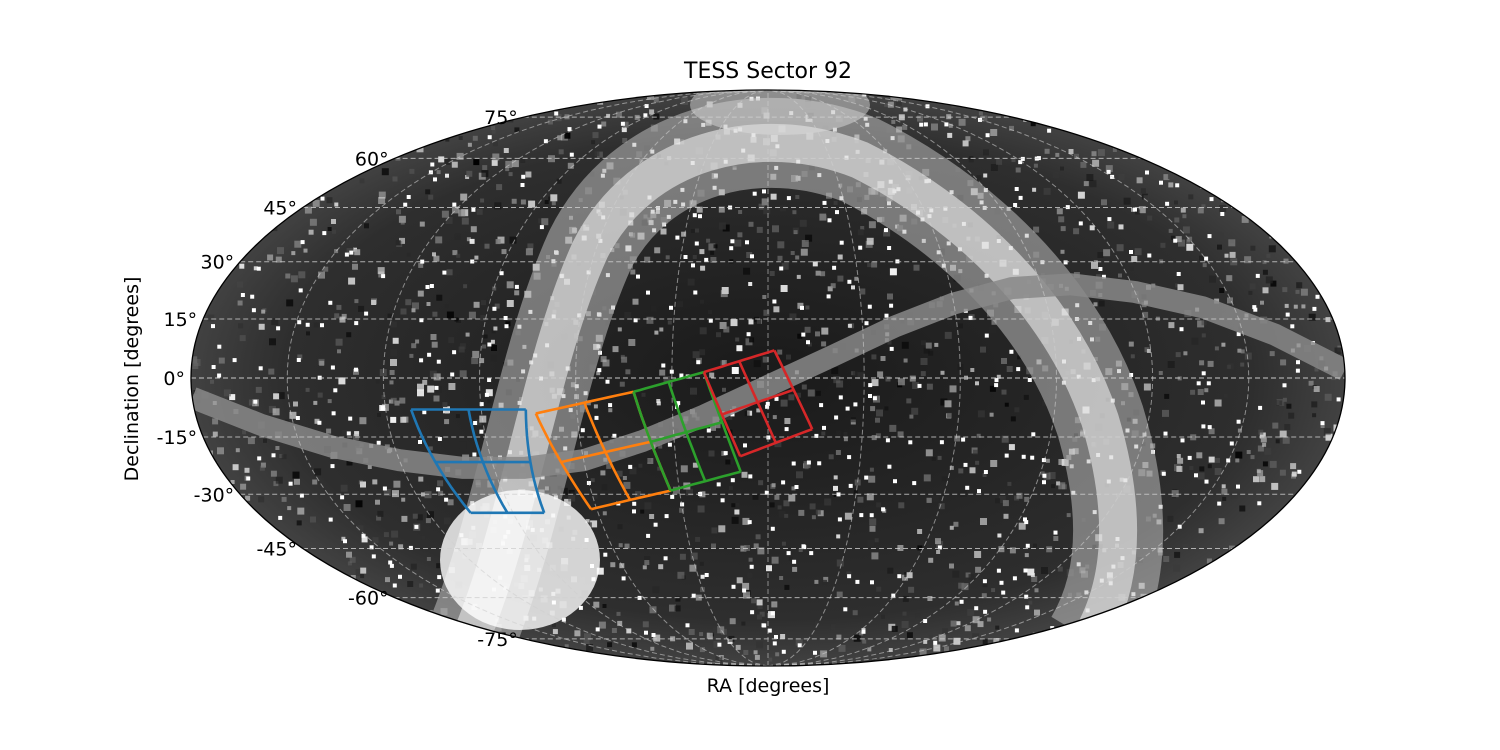 The image size is (1500, 750). Describe the element at coordinates (501, 118) in the screenshot. I see `dec-tick-label: 75°` at that location.